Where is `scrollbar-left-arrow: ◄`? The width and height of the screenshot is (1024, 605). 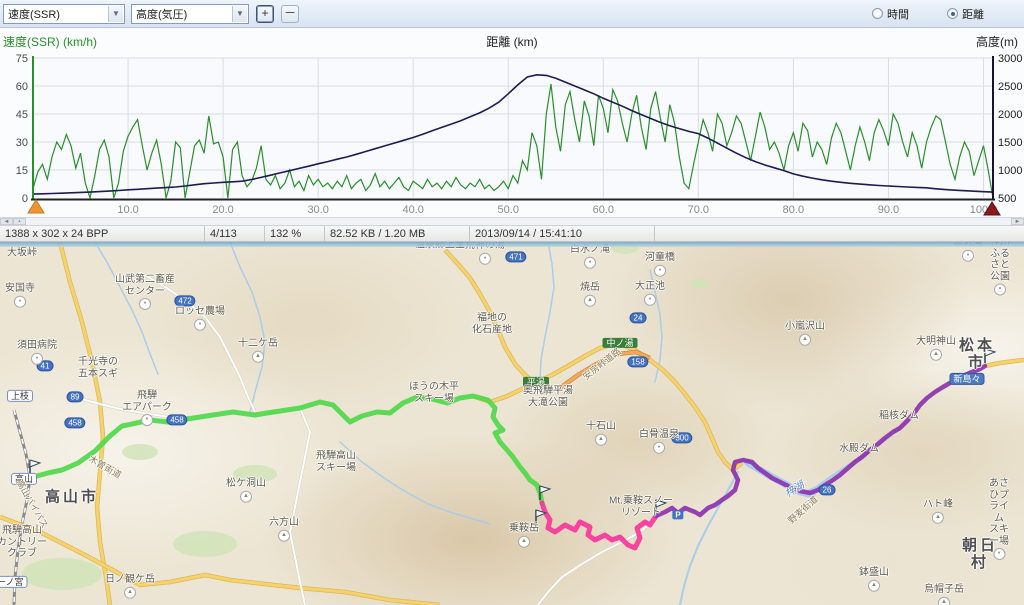 scrollbar-left-arrow: ◄ is located at coordinates (6, 221).